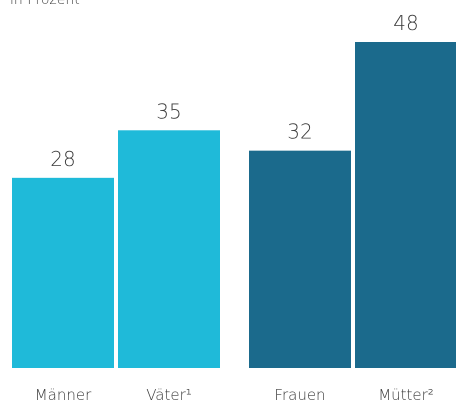 This screenshot has height=410, width=456. I want to click on value-label: 32, so click(299, 132).